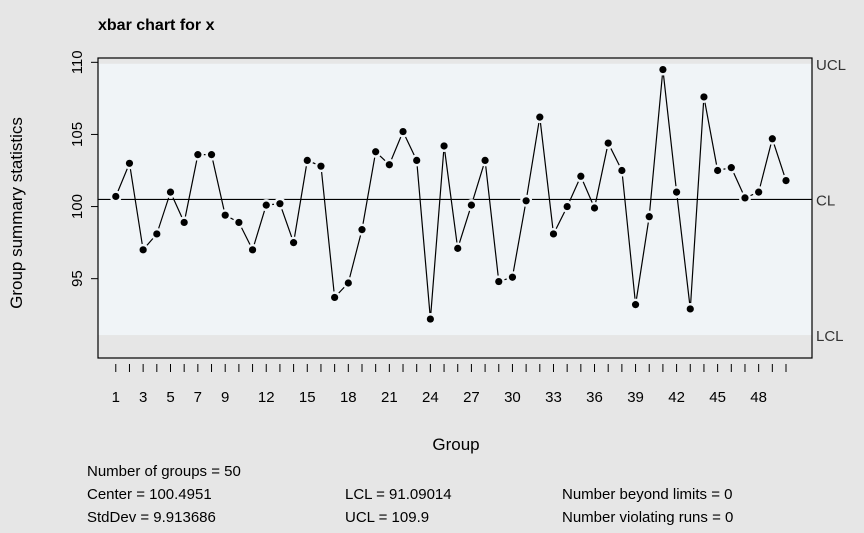 The width and height of the screenshot is (864, 533). Describe the element at coordinates (512, 397) in the screenshot. I see `x-tick-label: 30` at that location.